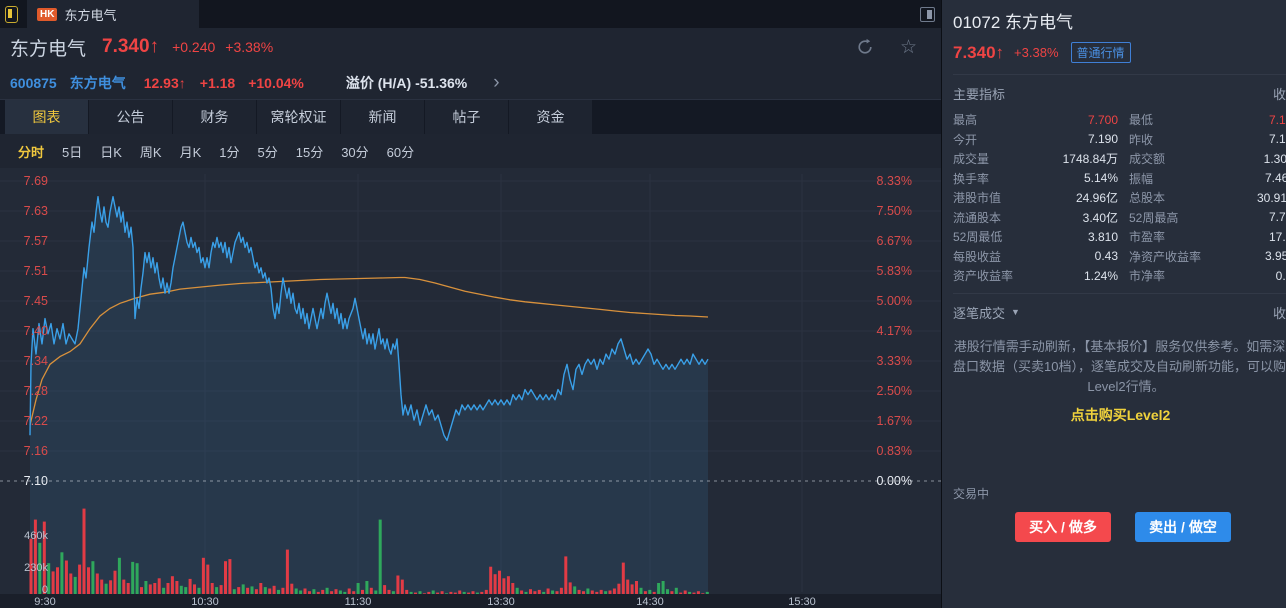 This screenshot has height=608, width=1286. Describe the element at coordinates (470, 601) in the screenshot. I see `time-axis-strip` at that location.